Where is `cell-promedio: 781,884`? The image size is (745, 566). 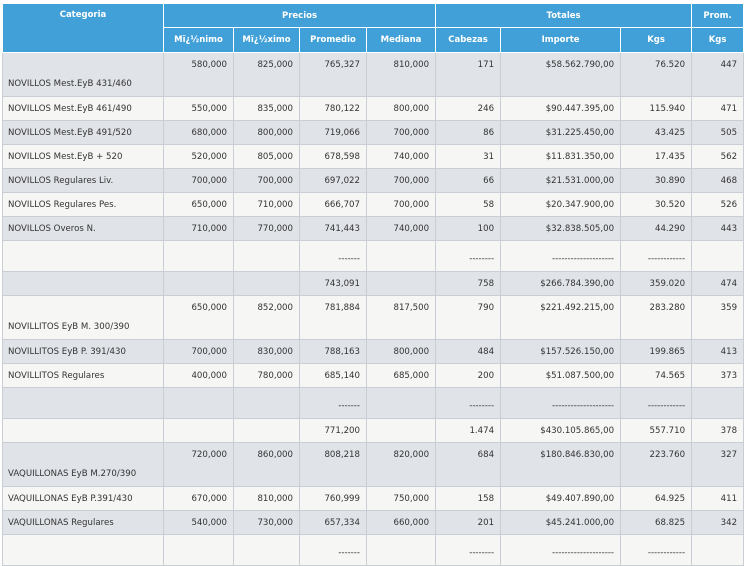
cell-promedio: 781,884 is located at coordinates (333, 317).